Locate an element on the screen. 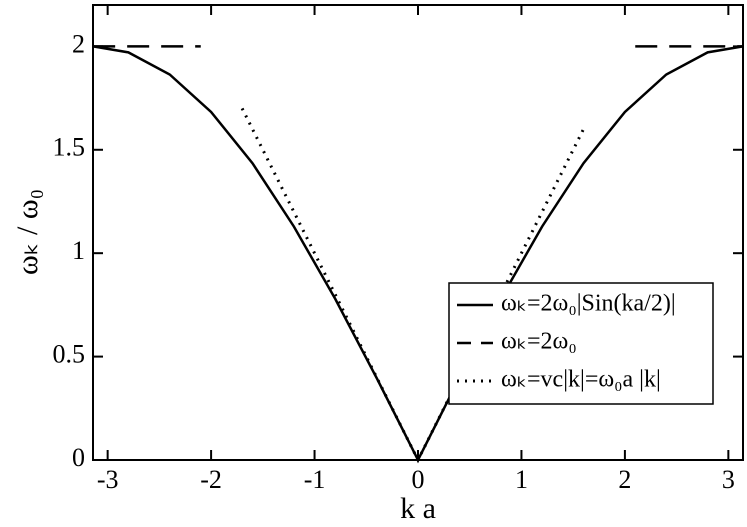 This screenshot has height=527, width=747. y-axis-label: ωₖ / ω₀ is located at coordinates (27, 232).